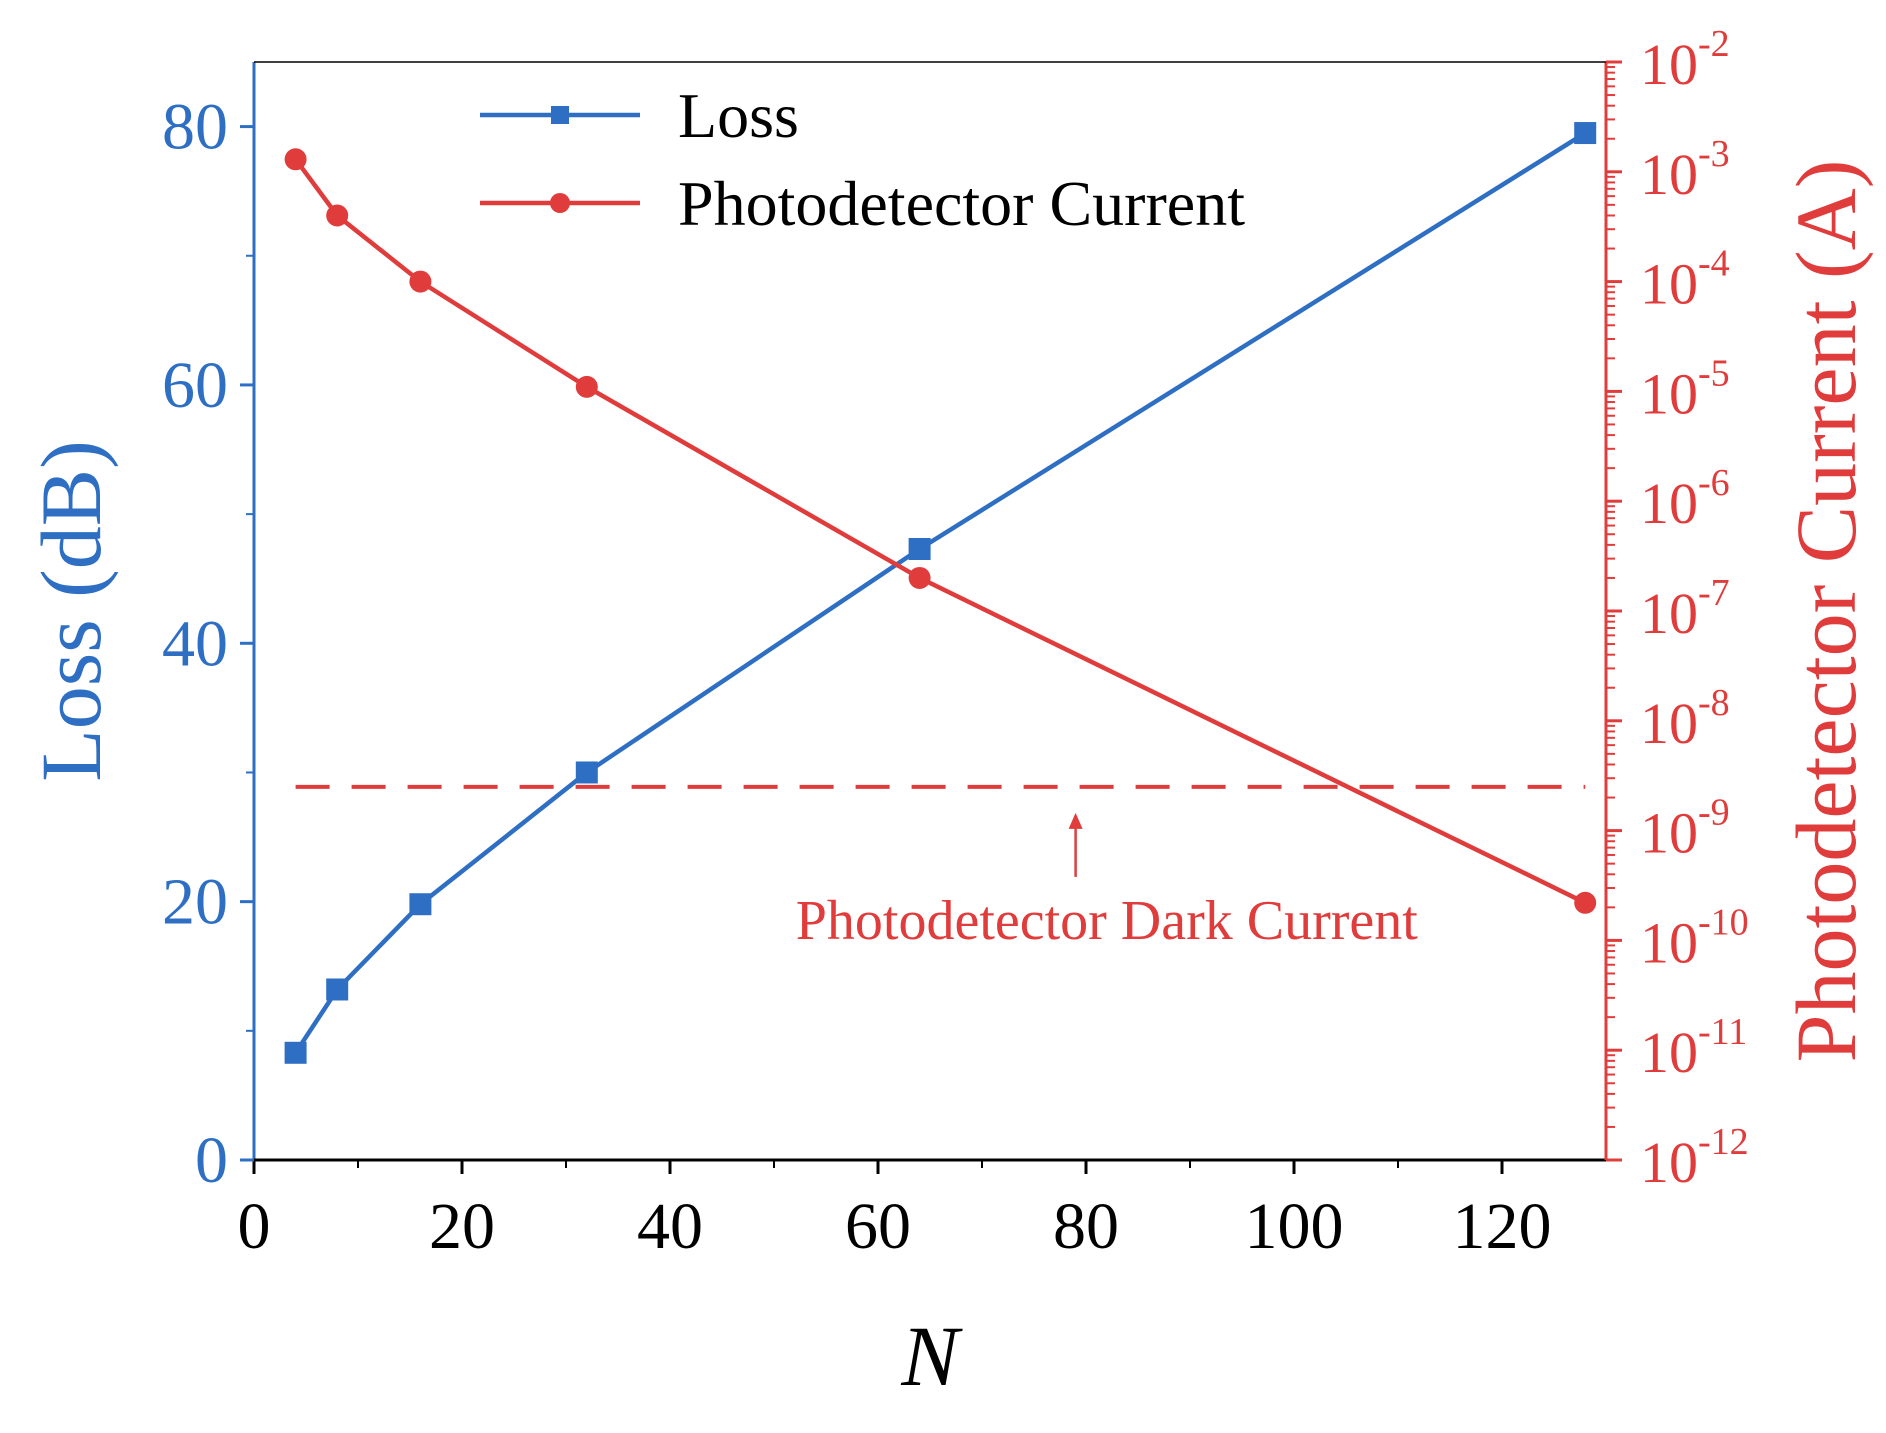 The height and width of the screenshot is (1433, 1886). Describe the element at coordinates (195, 127) in the screenshot. I see `y-left-tick-label: 80` at that location.